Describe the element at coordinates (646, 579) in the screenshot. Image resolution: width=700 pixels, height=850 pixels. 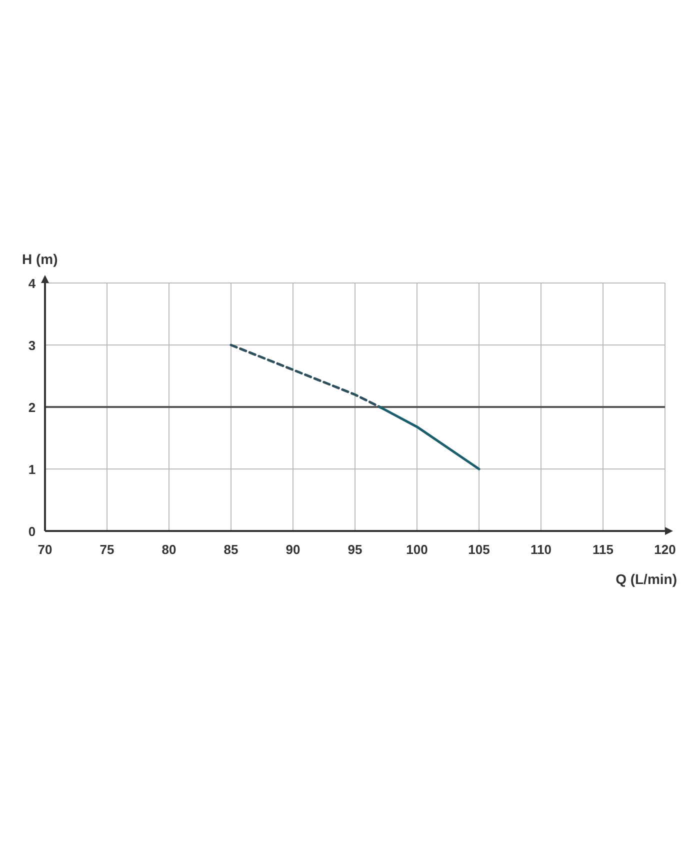
I see `x-axis-title: Q (L/min)` at that location.